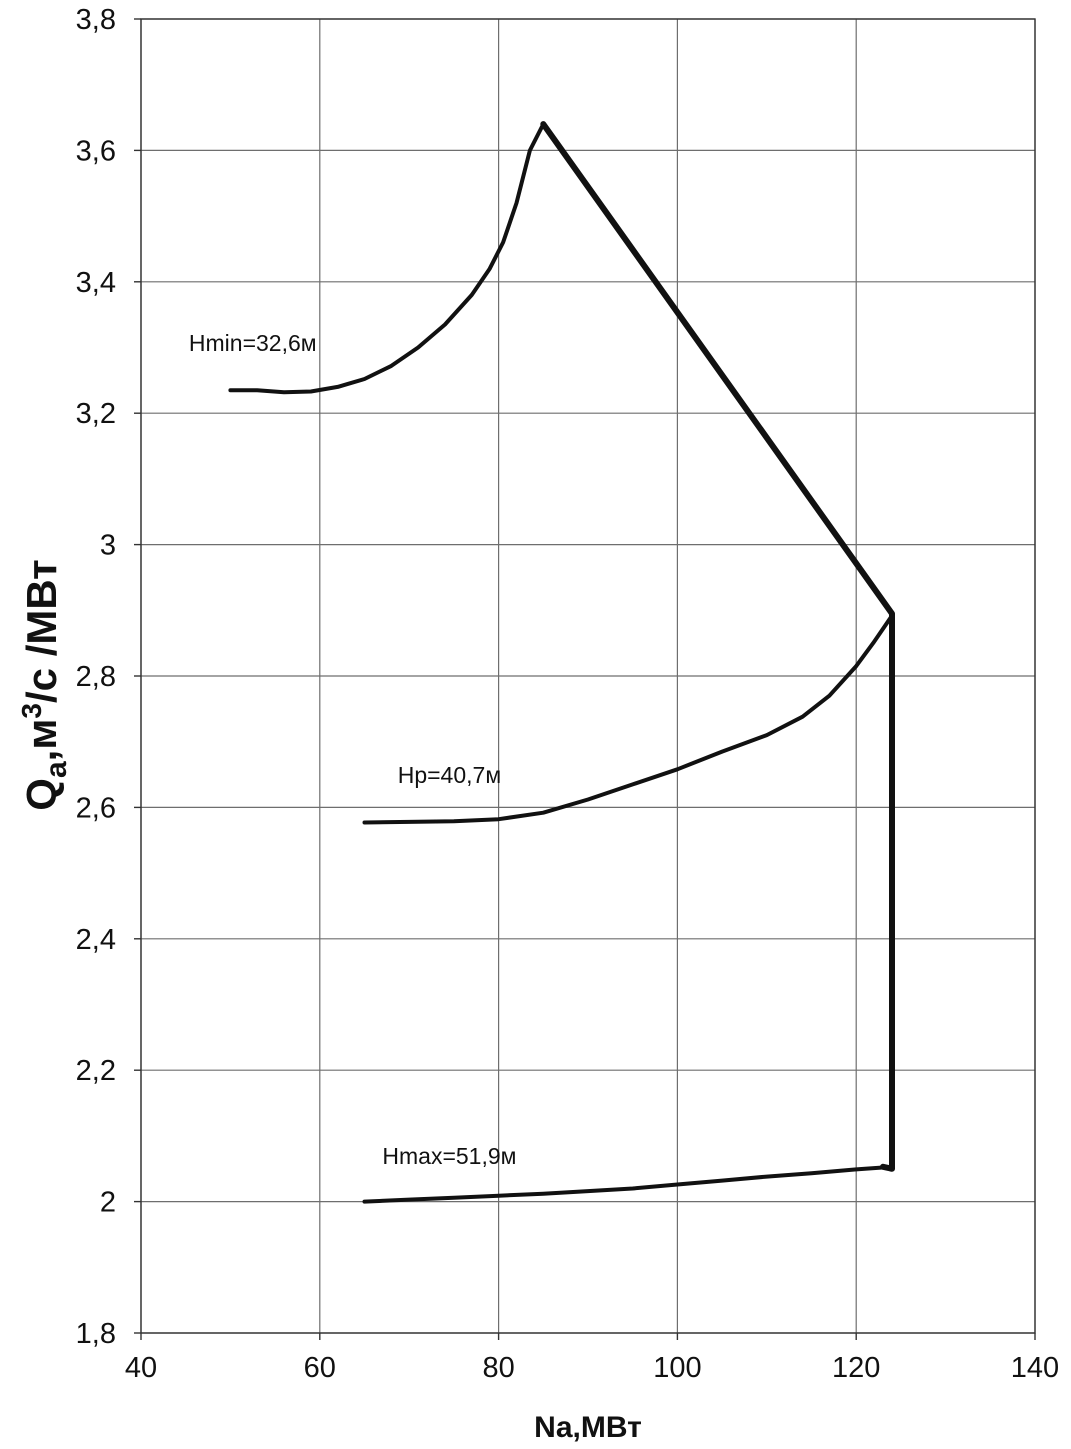  What do you see at coordinates (41, 740) in the screenshot?
I see `y-axis-title-mid: ,м` at bounding box center [41, 740].